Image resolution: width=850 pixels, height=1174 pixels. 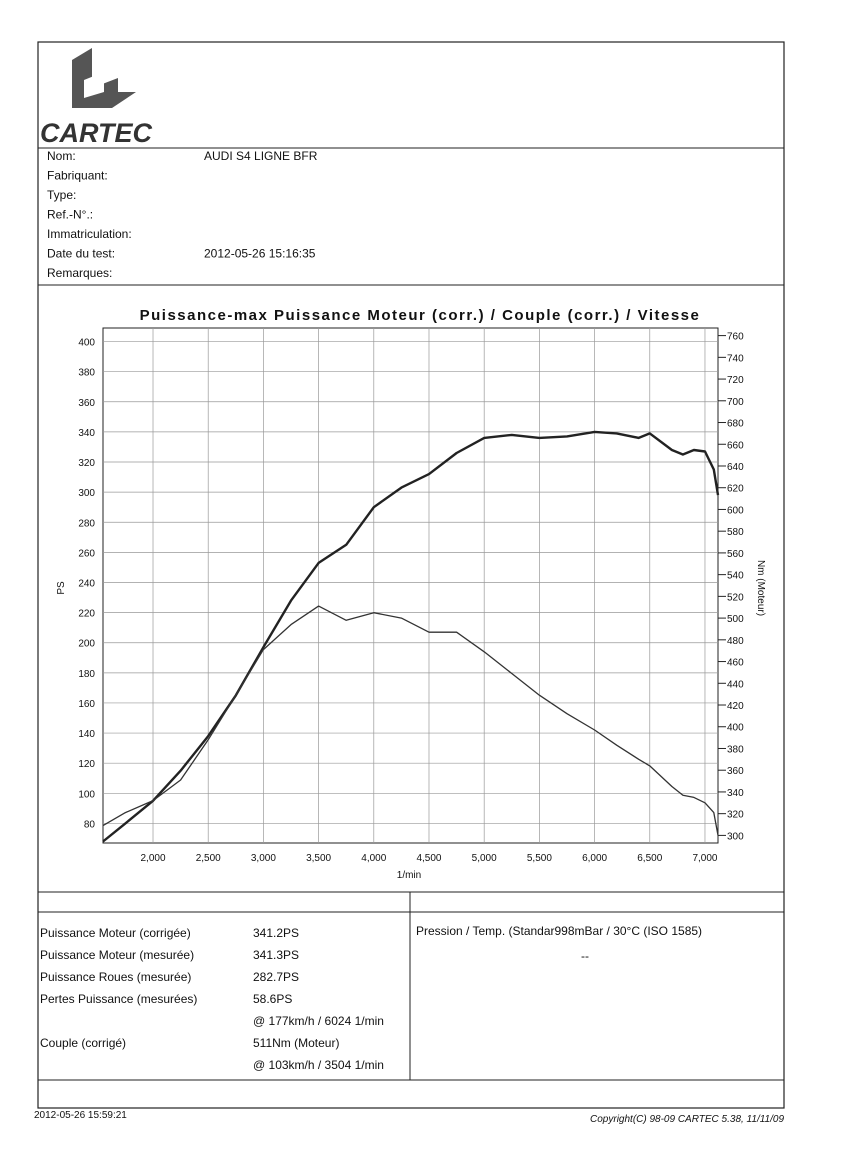 What do you see at coordinates (152, 858) in the screenshot?
I see `x-tick-label: 2,000` at bounding box center [152, 858].